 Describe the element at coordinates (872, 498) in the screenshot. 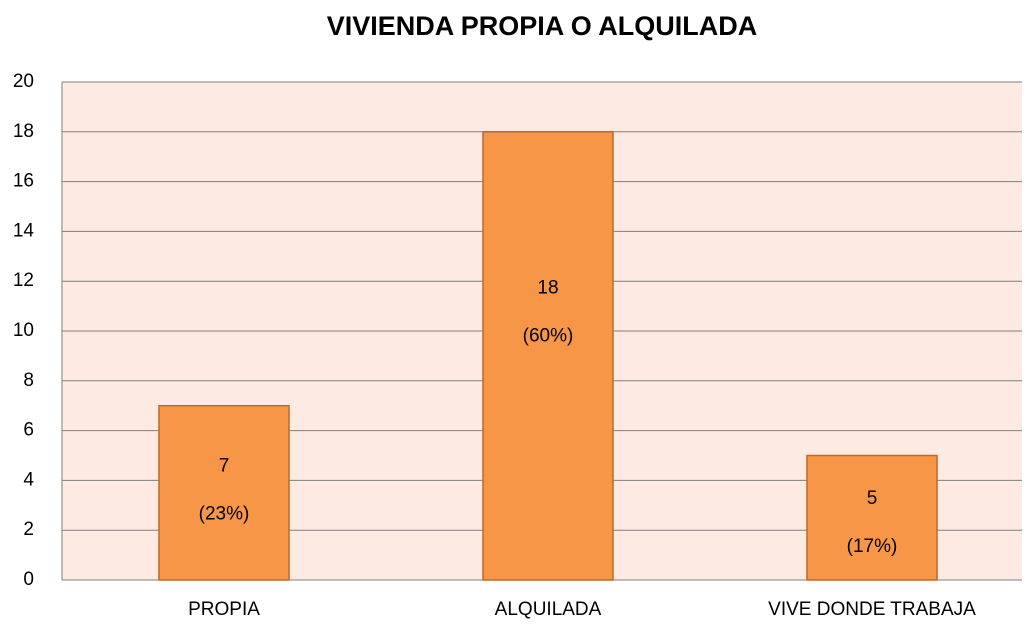

I see `value-label: 5` at that location.